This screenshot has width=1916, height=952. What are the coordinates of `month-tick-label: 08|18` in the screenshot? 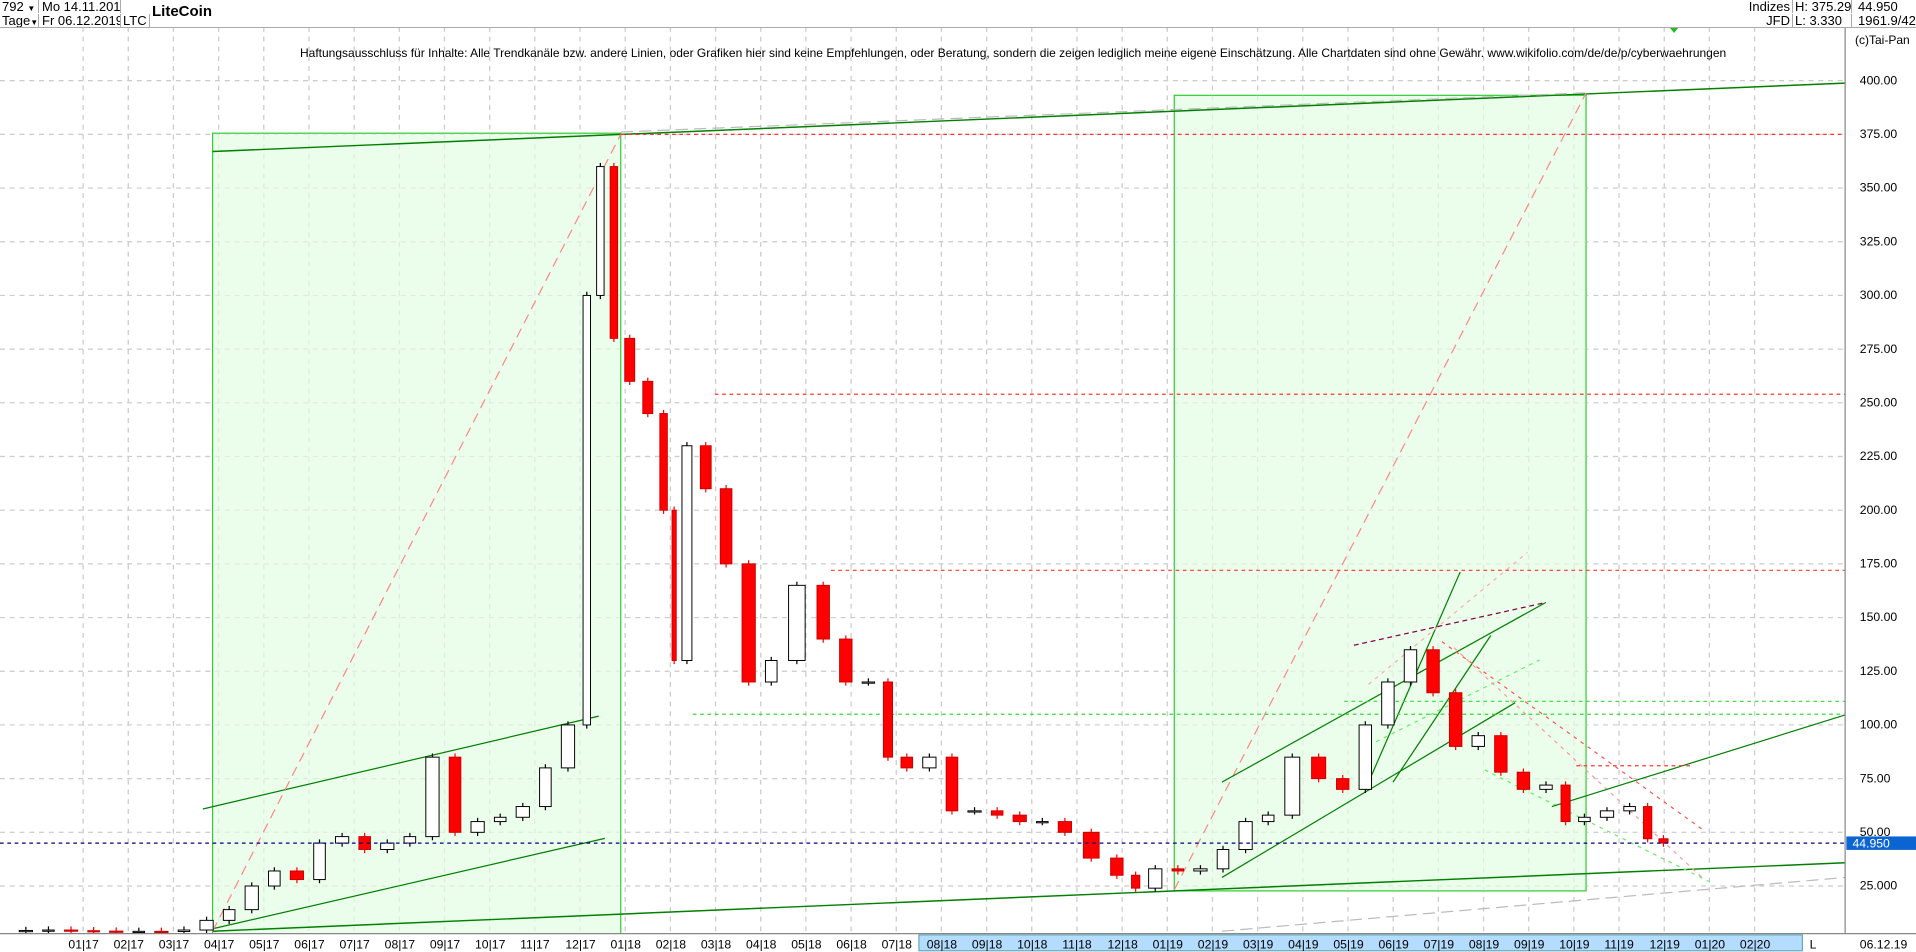 It's located at (942, 944).